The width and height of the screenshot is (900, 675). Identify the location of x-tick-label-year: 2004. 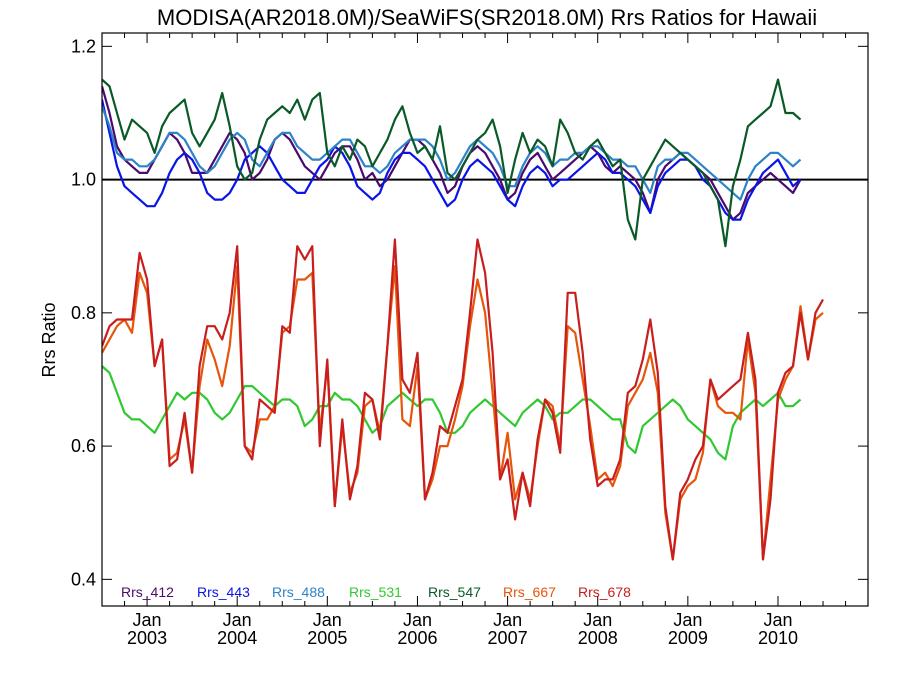
(237, 638).